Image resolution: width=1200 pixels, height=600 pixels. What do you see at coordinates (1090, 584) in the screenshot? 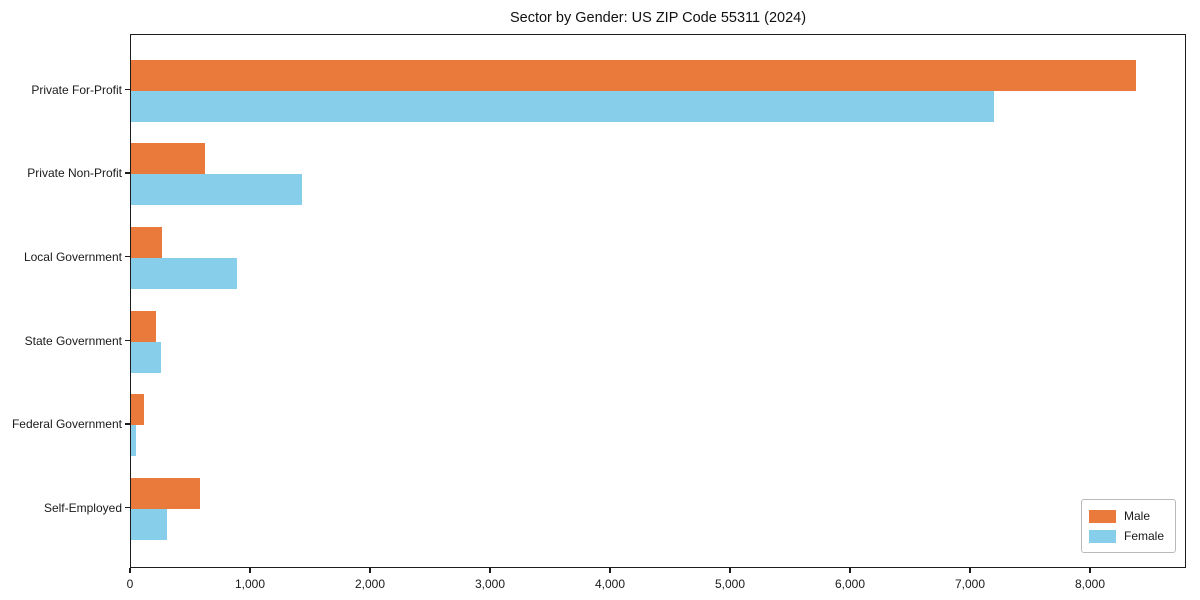
I see `xtick-label-8-000: 8,000` at bounding box center [1090, 584].